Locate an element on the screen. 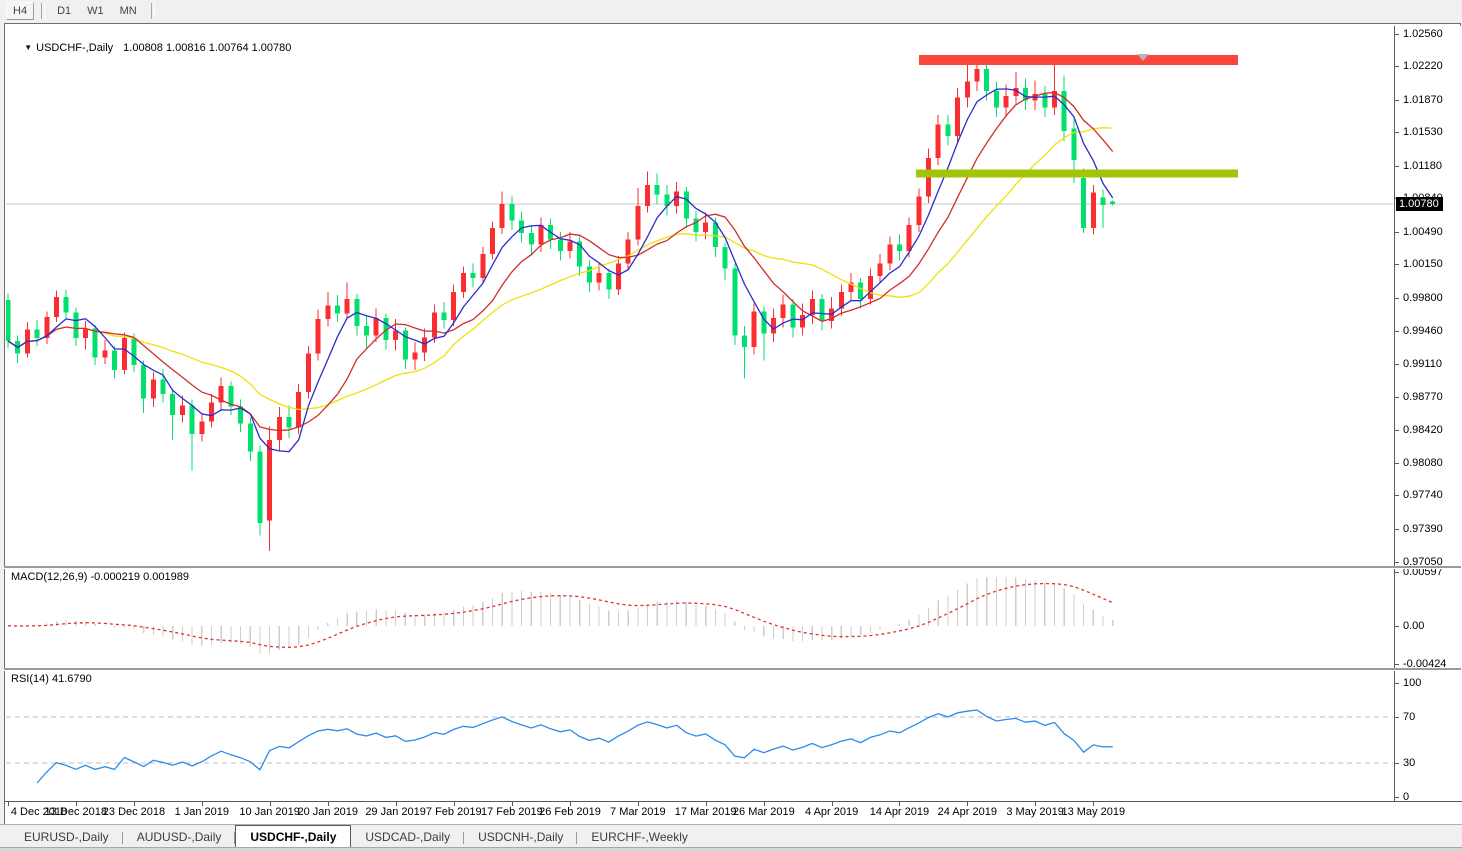  rsi-axis-label: 30 is located at coordinates (1409, 762).